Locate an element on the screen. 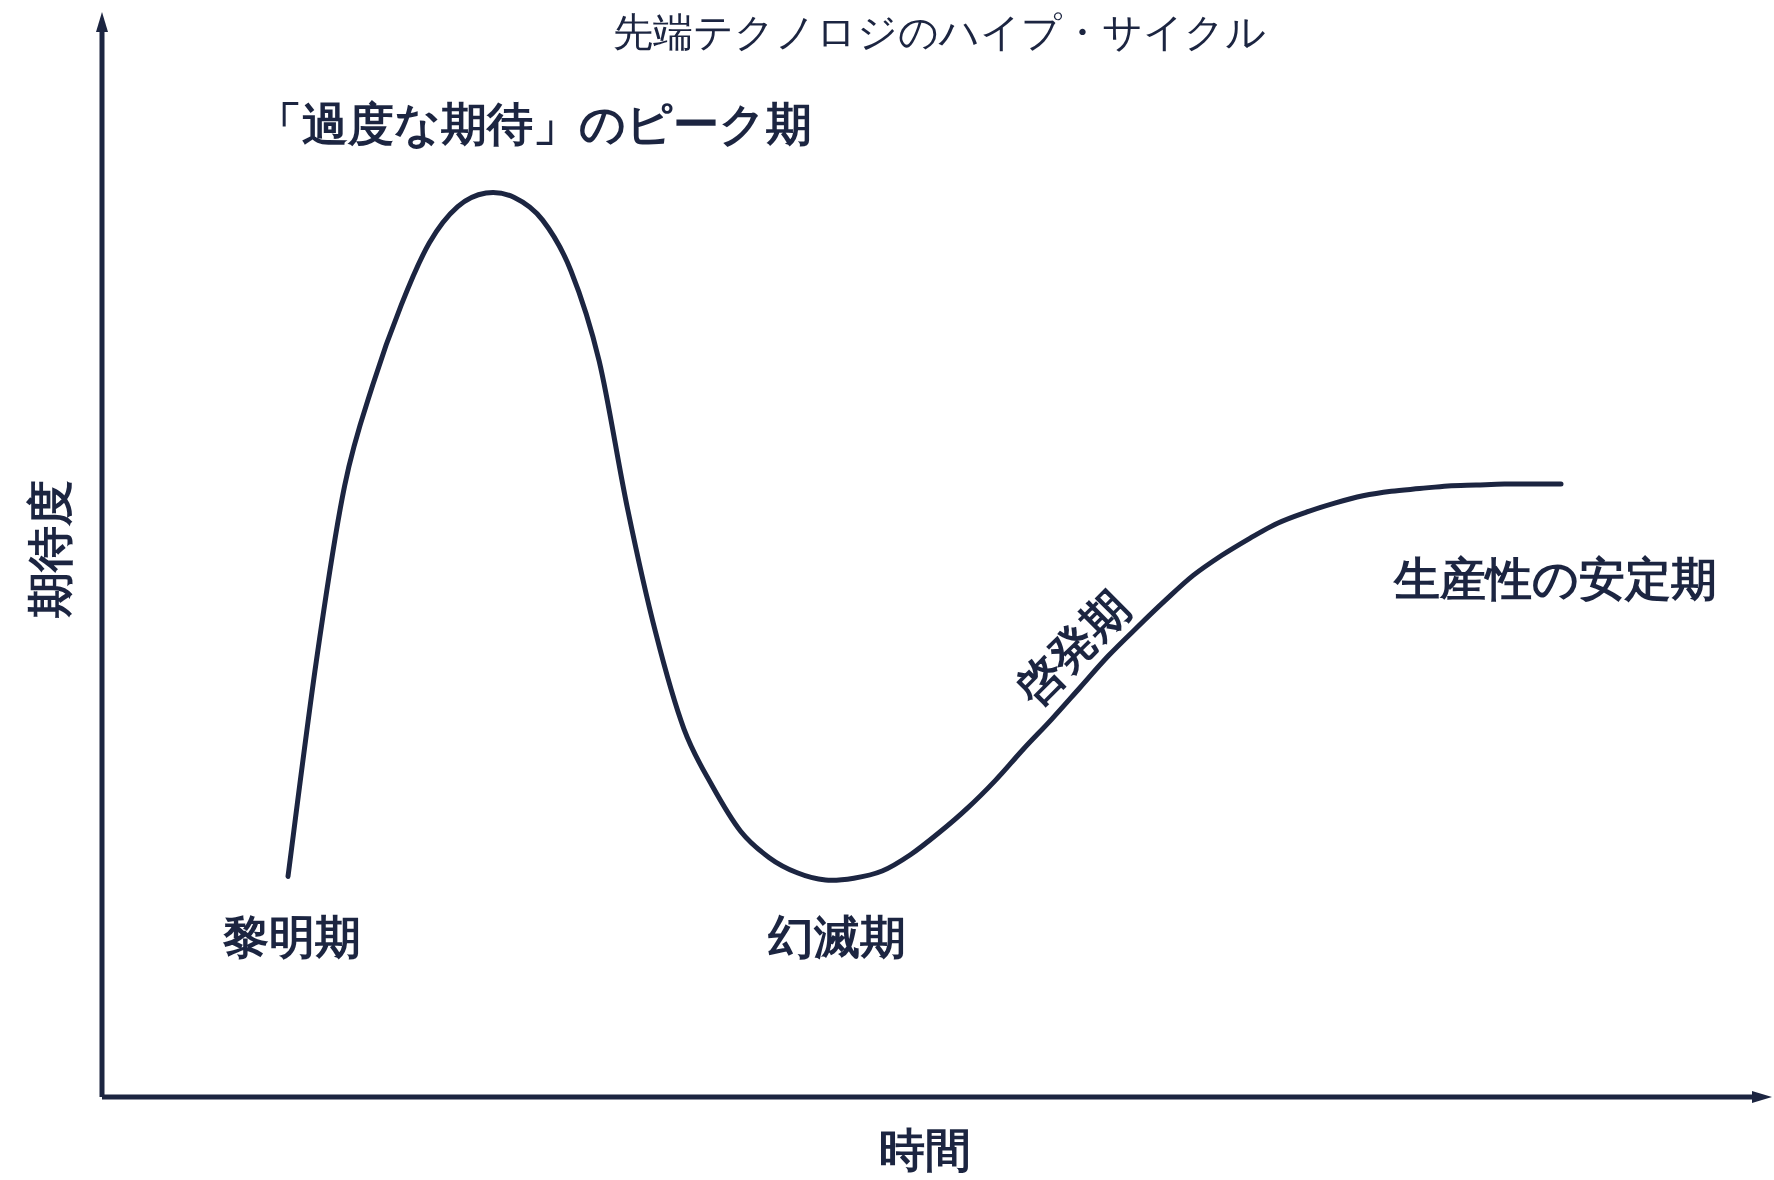 The width and height of the screenshot is (1774, 1180). y-axis-title: 期待度 is located at coordinates (50, 549).